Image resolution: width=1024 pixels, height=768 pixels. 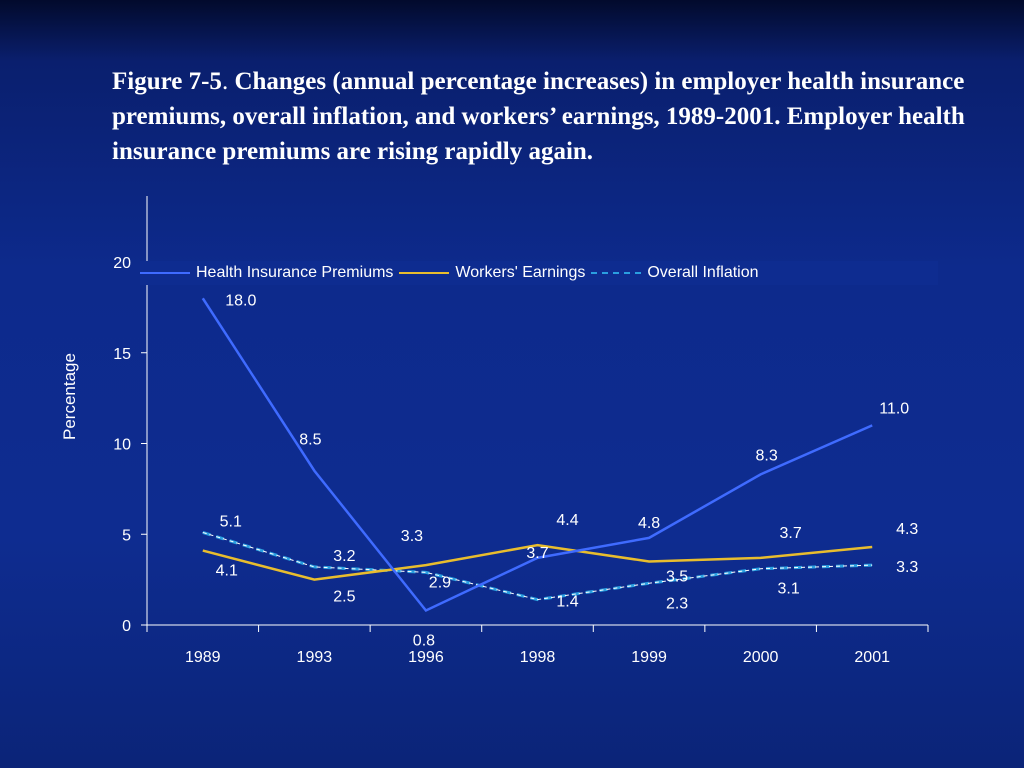 What do you see at coordinates (649, 523) in the screenshot?
I see `data-label: 4.8` at bounding box center [649, 523].